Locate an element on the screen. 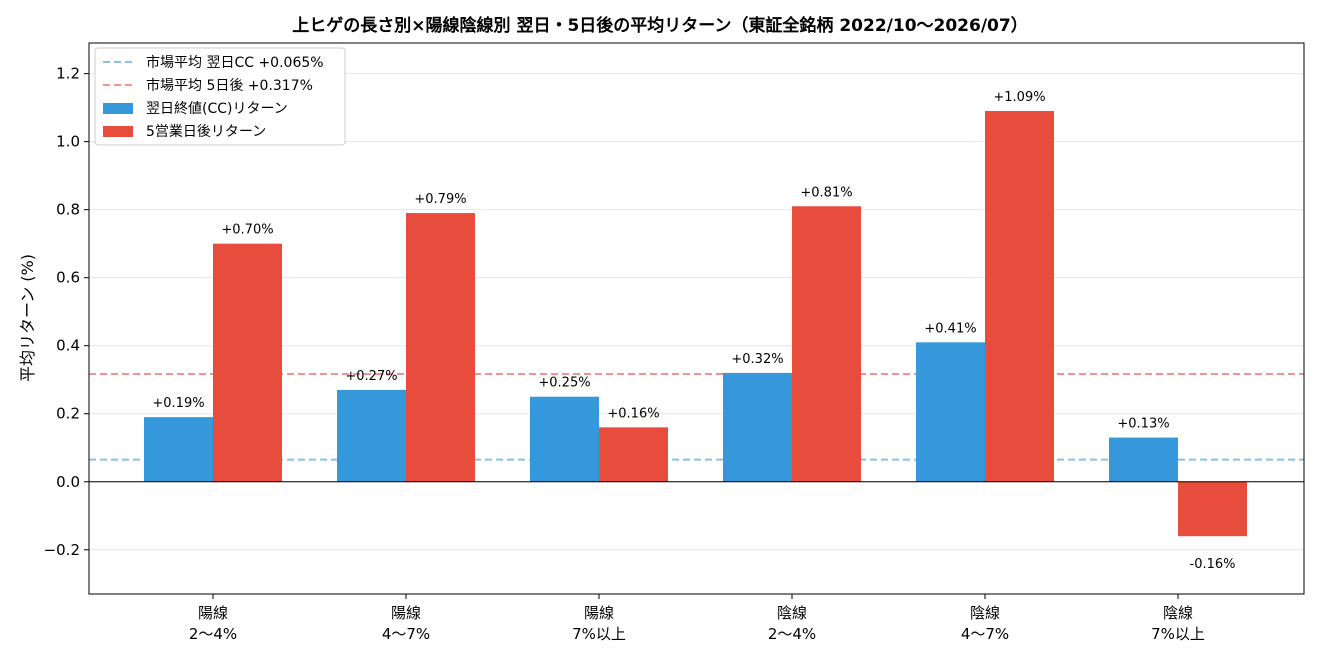 This screenshot has height=660, width=1320. y-tick-label: 0.4 is located at coordinates (68, 346).